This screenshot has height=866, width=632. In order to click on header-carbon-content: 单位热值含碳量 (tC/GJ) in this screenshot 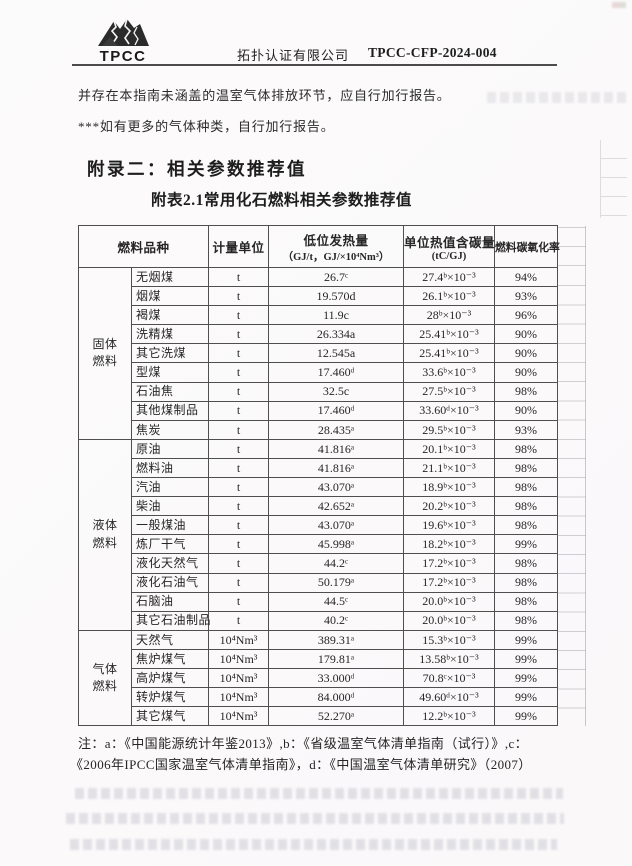, I will do `click(449, 246)`.